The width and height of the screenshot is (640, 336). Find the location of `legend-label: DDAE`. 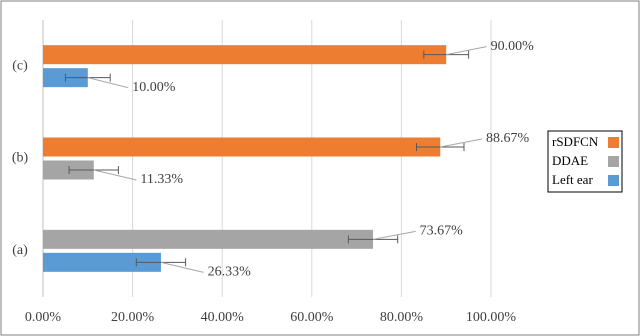

legend-label: DDAE is located at coordinates (570, 160).